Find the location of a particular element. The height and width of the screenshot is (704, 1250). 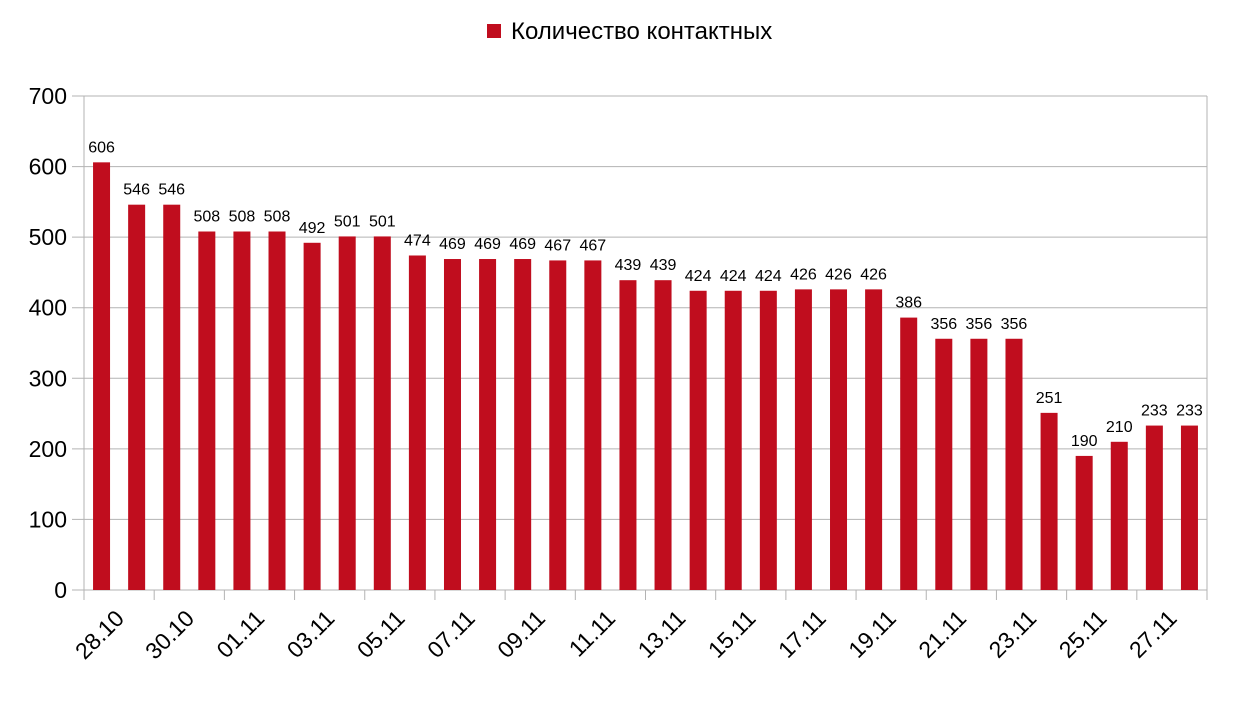

x-tick-label: 07.11 is located at coordinates (451, 634).